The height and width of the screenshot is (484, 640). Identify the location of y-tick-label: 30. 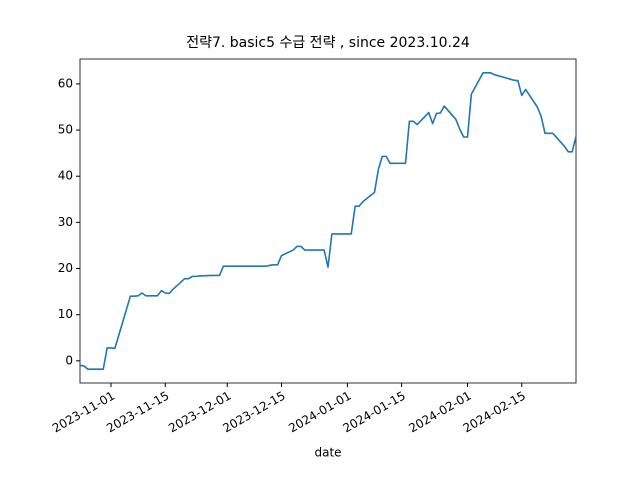
(65, 222).